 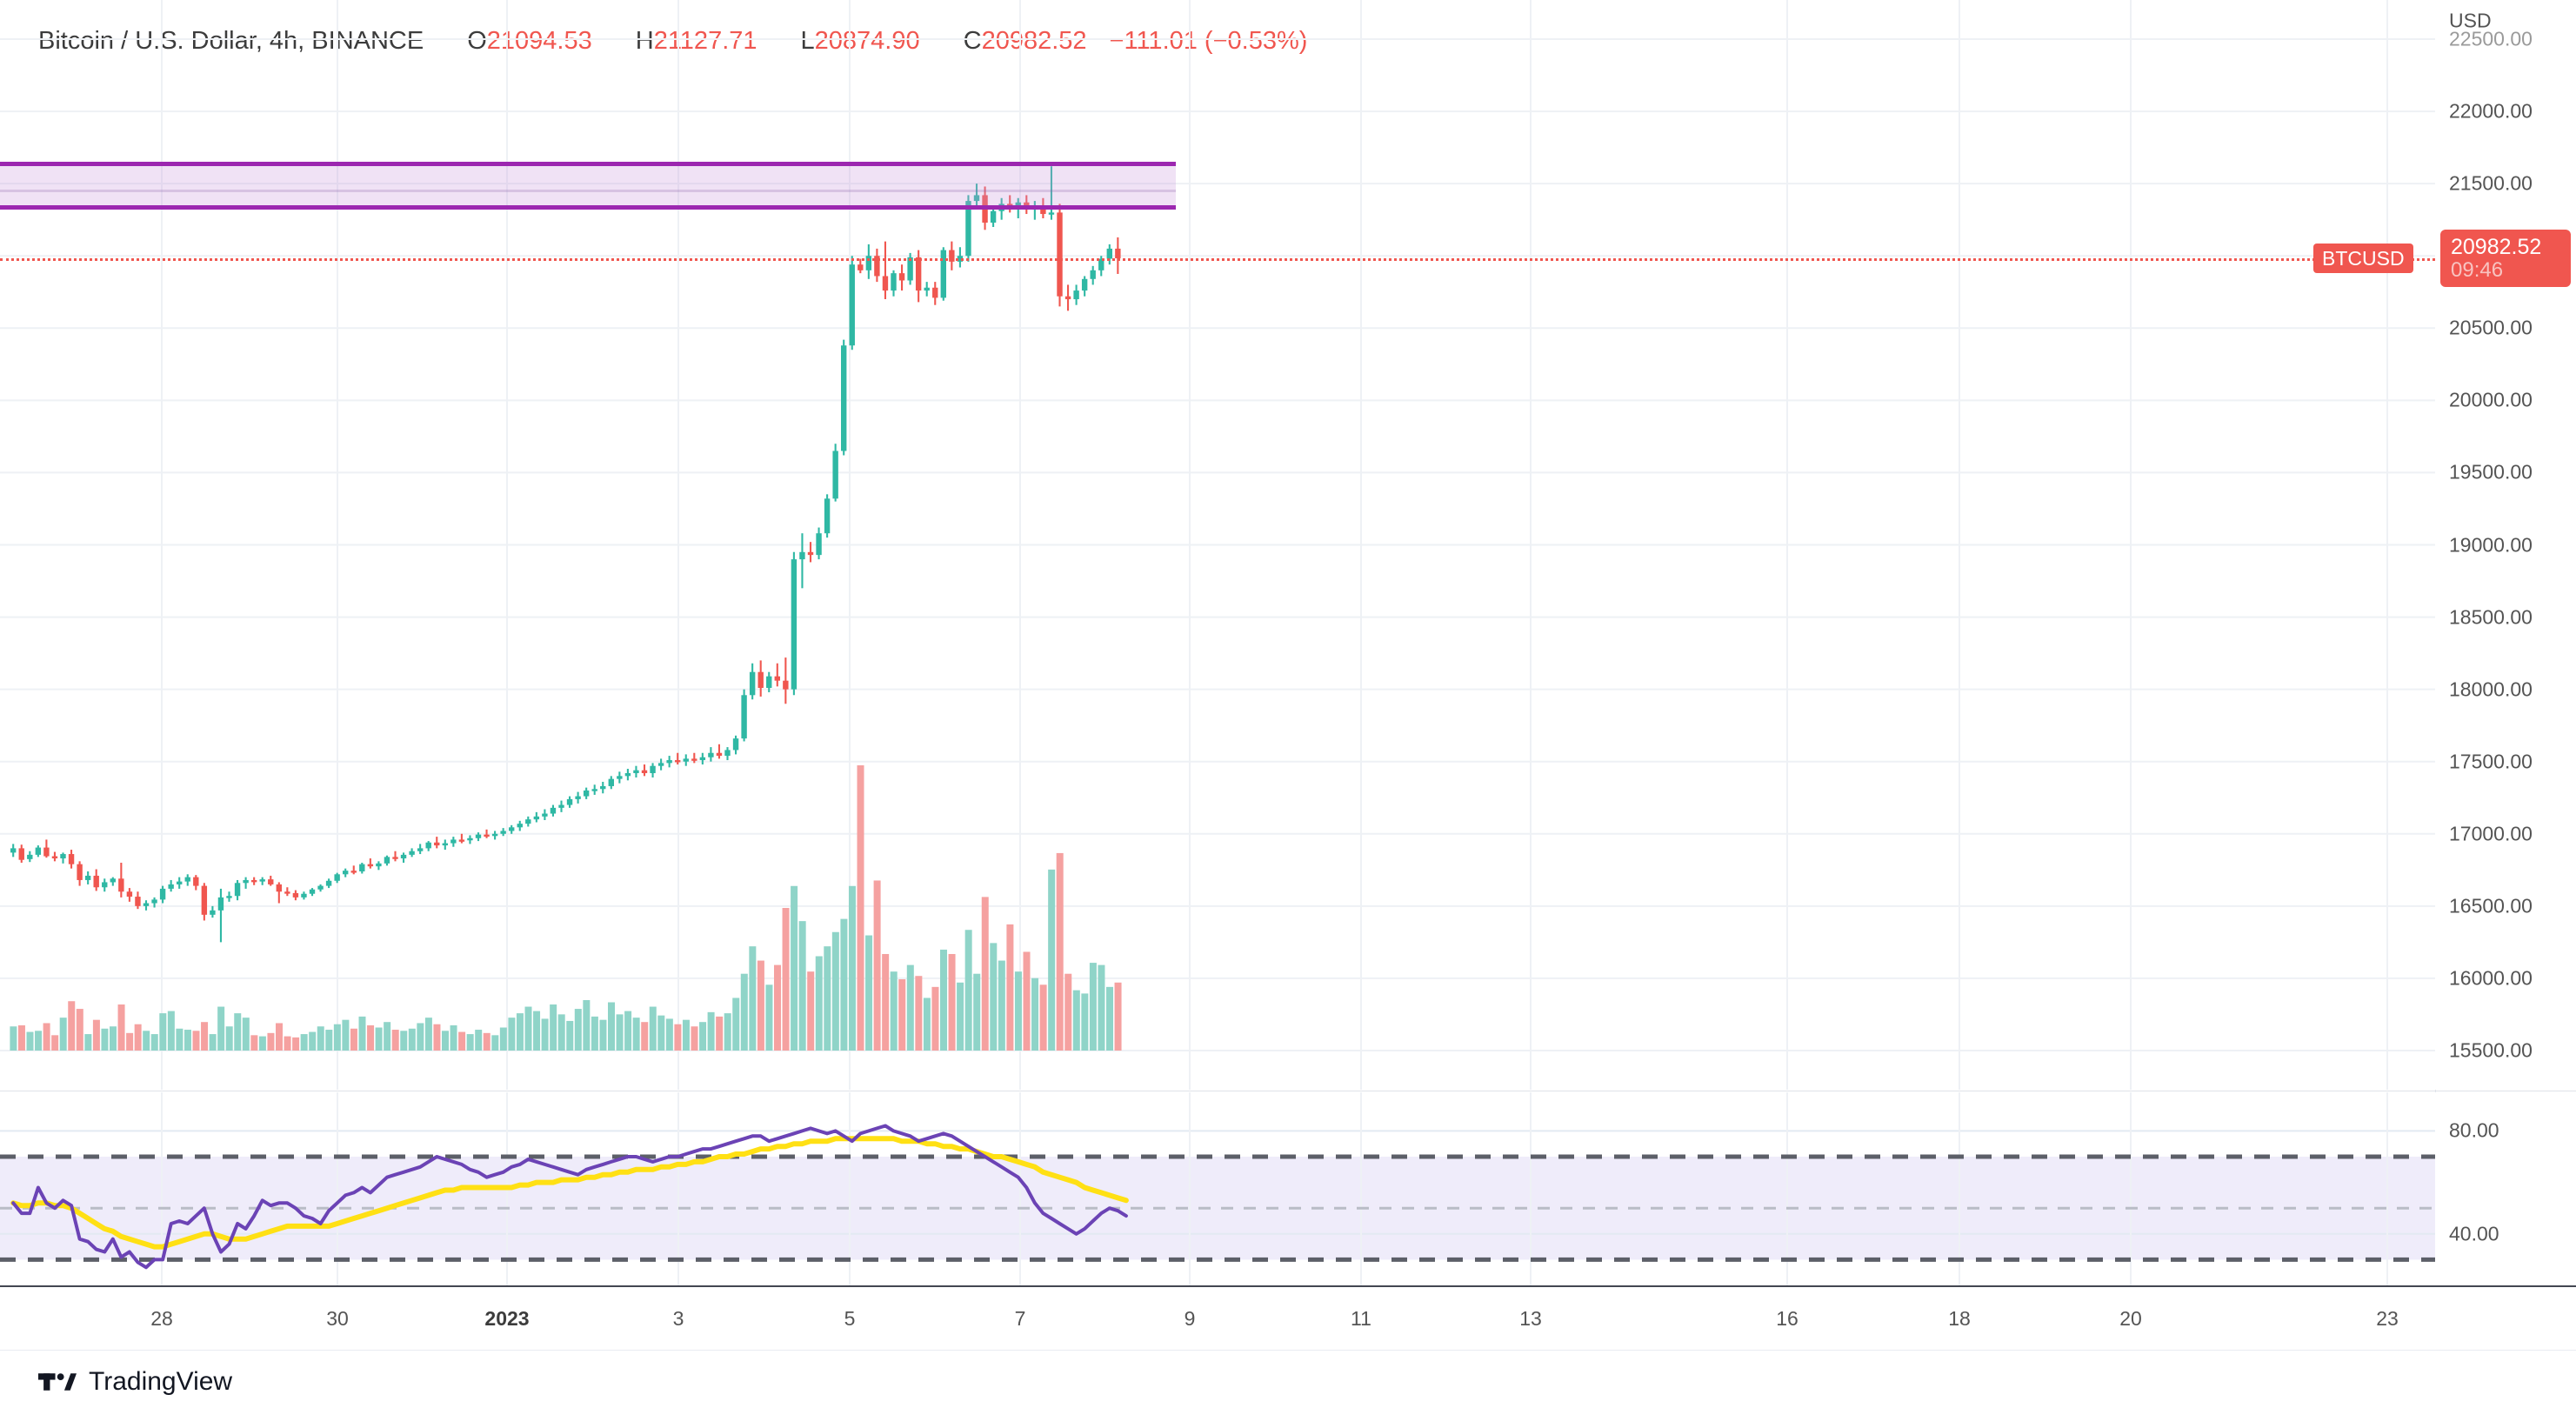 I want to click on rsi-pane, so click(x=1217, y=1188).